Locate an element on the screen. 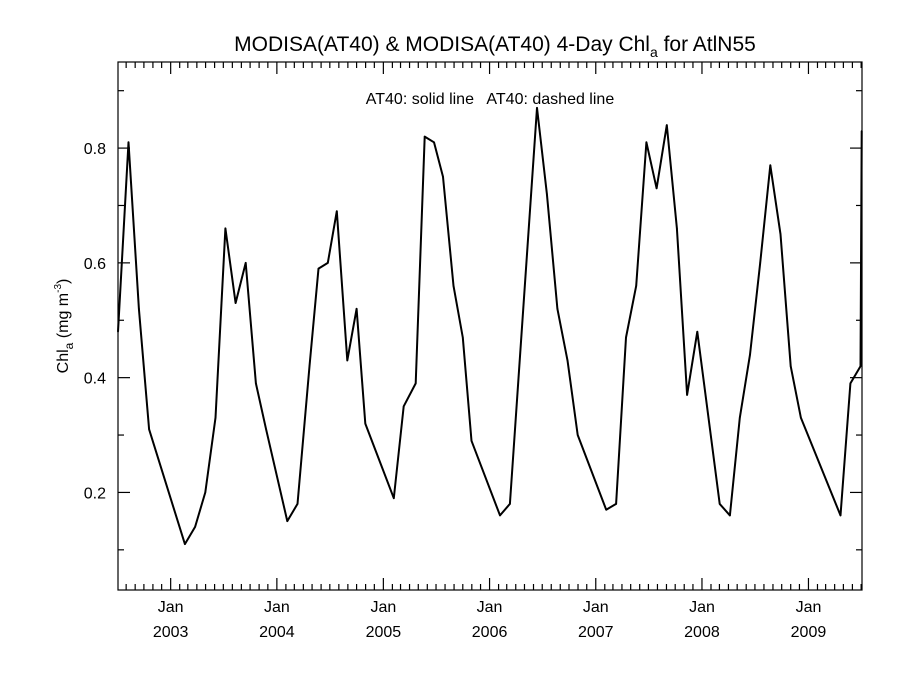 The height and width of the screenshot is (675, 900). y-tick-label: 0.8 is located at coordinates (95, 149).